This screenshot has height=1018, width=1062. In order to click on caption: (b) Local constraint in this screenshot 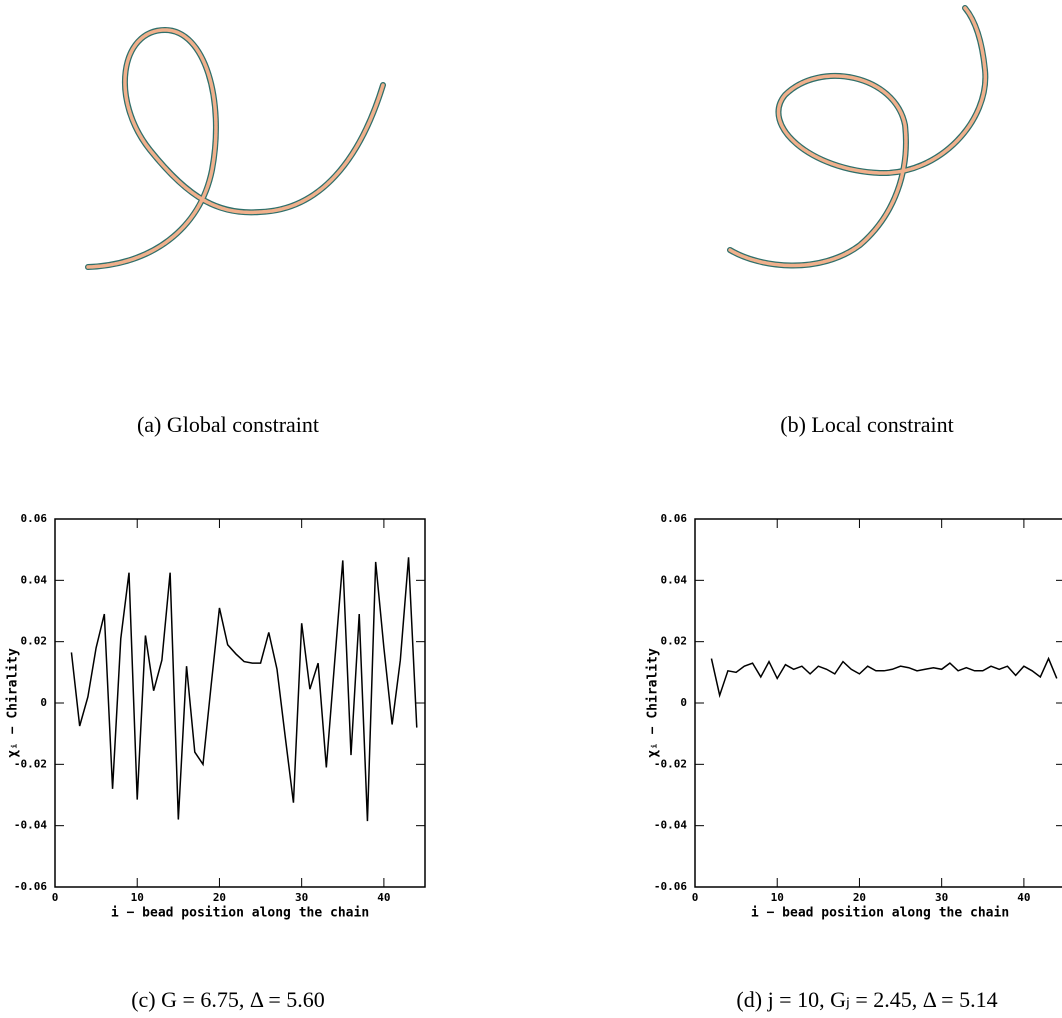, I will do `click(867, 424)`.